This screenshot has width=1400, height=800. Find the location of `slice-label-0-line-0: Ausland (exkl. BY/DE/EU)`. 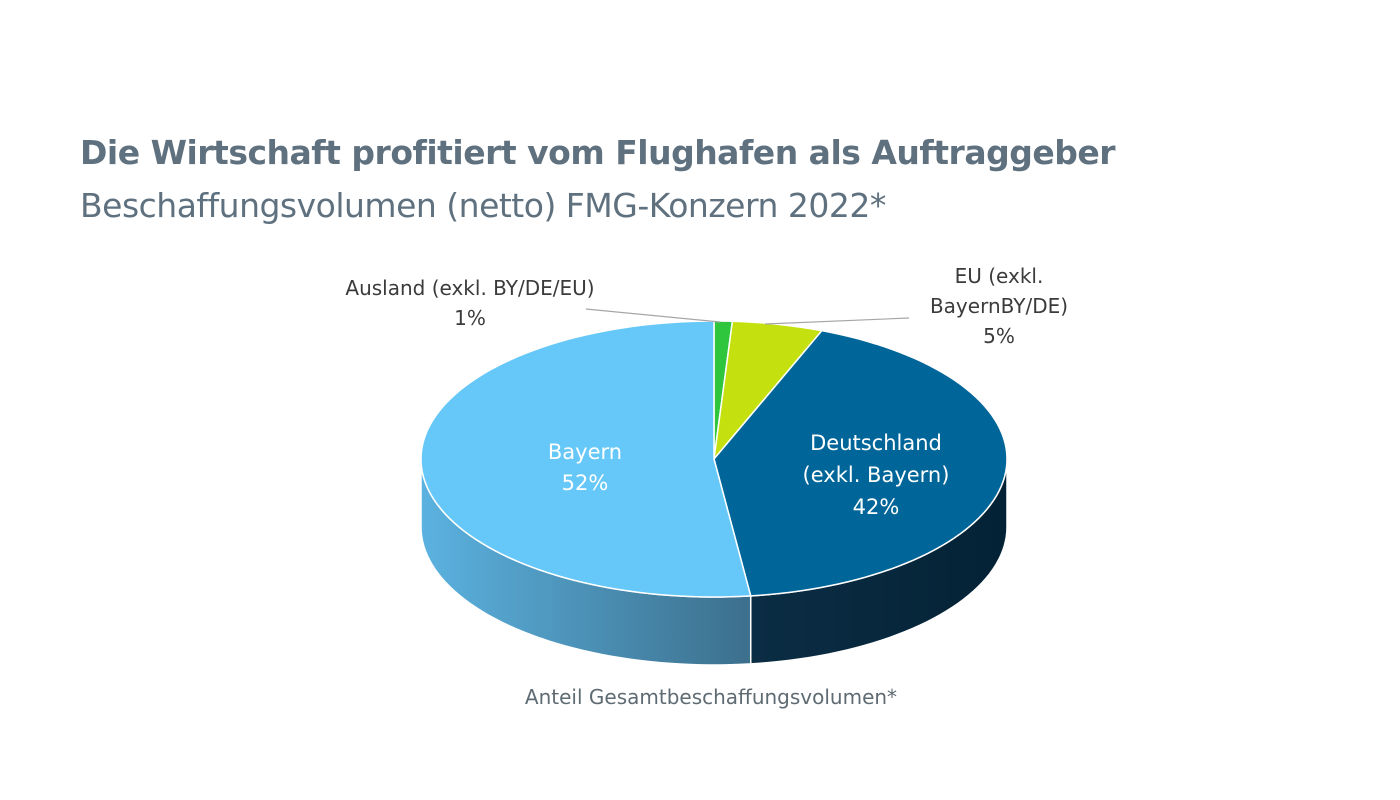

slice-label-0-line-0: Ausland (exkl. BY/DE/EU) is located at coordinates (469, 288).